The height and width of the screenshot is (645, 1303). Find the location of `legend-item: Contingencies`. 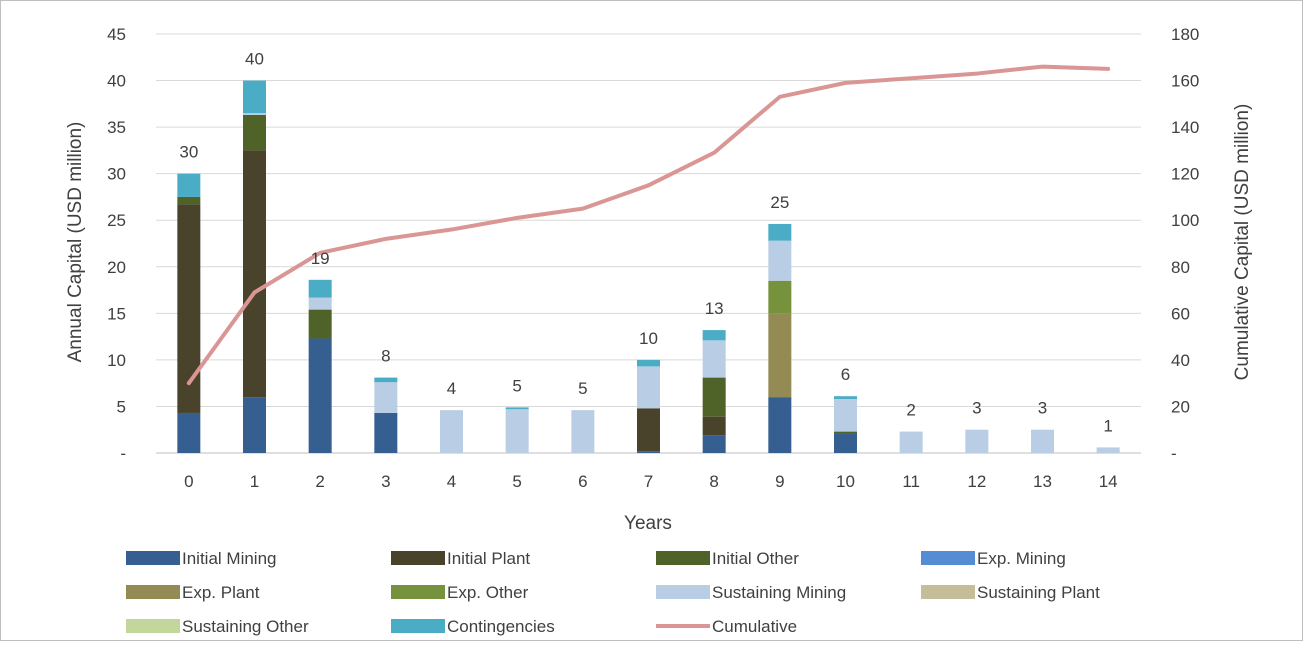

legend-item: Contingencies is located at coordinates (473, 626).